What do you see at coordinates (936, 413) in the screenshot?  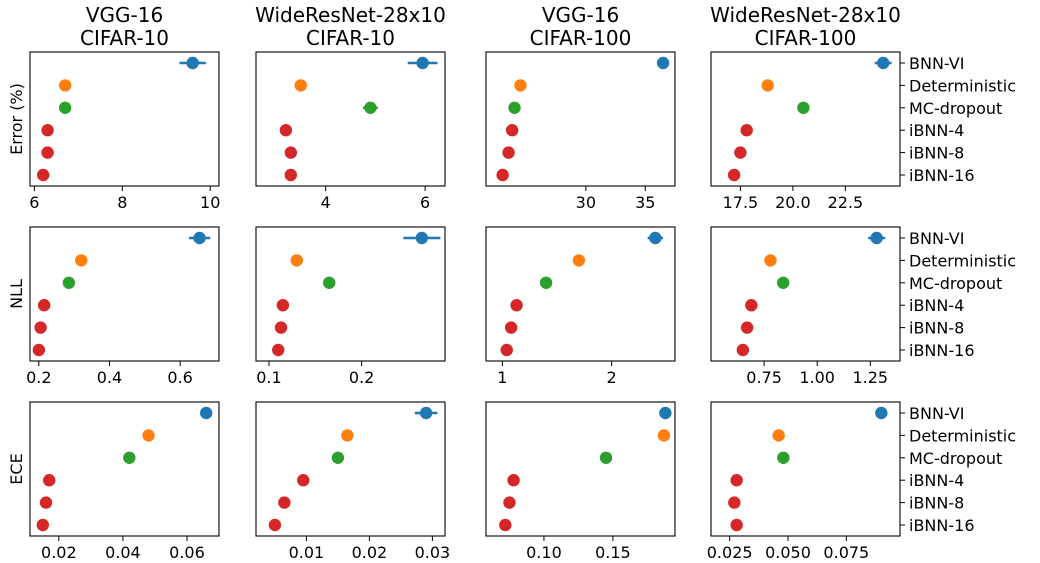 I see `method-label: BNN-VI` at bounding box center [936, 413].